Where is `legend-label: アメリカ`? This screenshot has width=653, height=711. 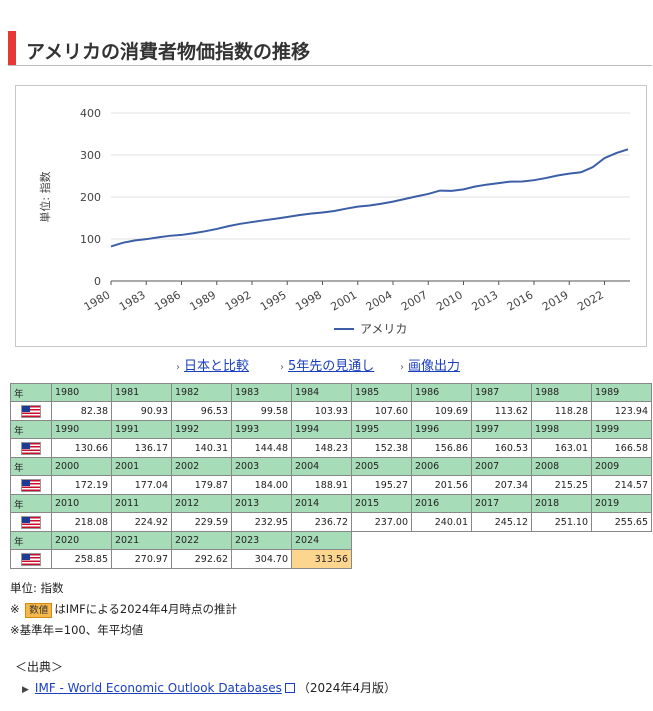 legend-label: アメリカ is located at coordinates (383, 329).